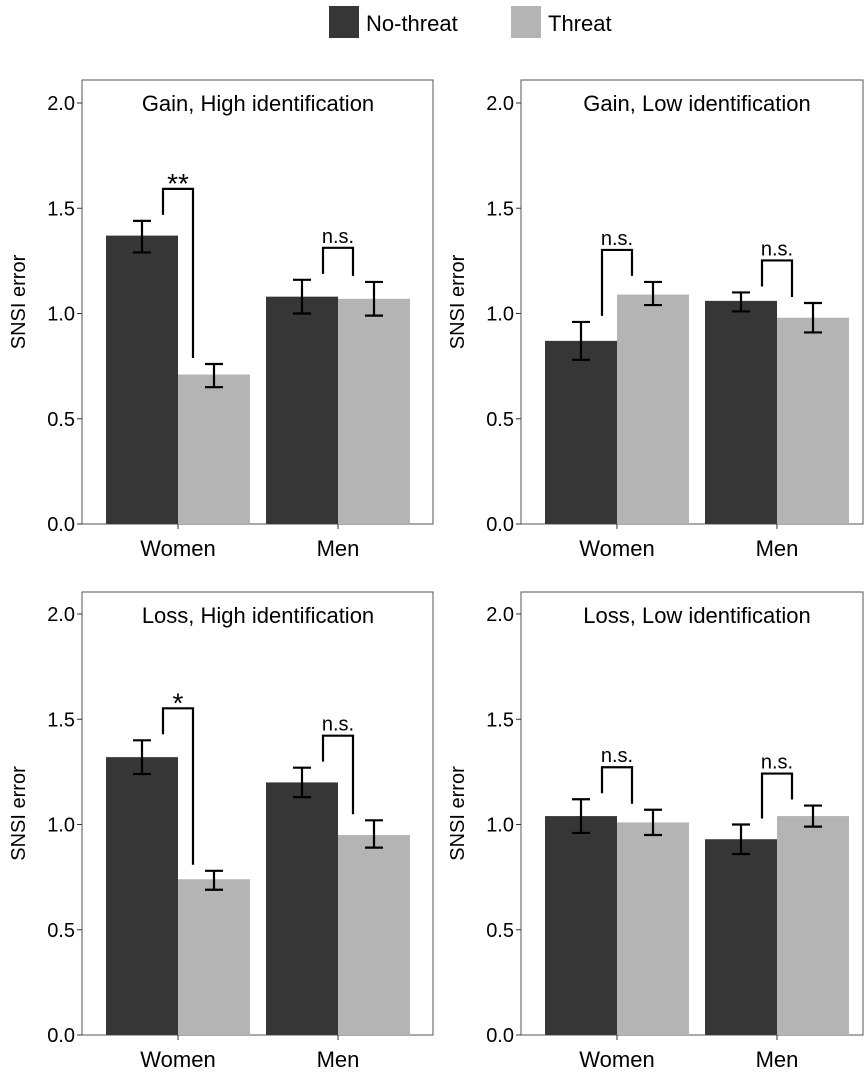 The width and height of the screenshot is (864, 1072). What do you see at coordinates (412, 23) in the screenshot?
I see `legend-label-no-threat: No-threat` at bounding box center [412, 23].